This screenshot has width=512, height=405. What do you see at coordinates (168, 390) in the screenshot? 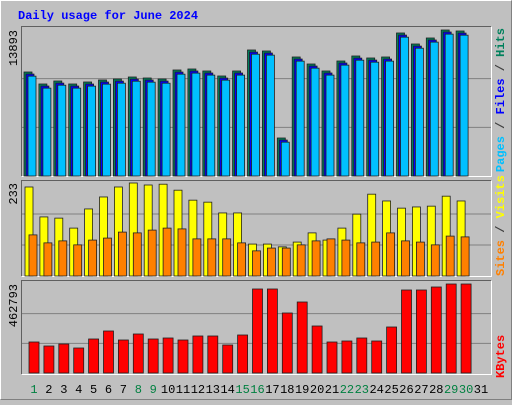
I see `x-tick-label: 10` at bounding box center [168, 390].